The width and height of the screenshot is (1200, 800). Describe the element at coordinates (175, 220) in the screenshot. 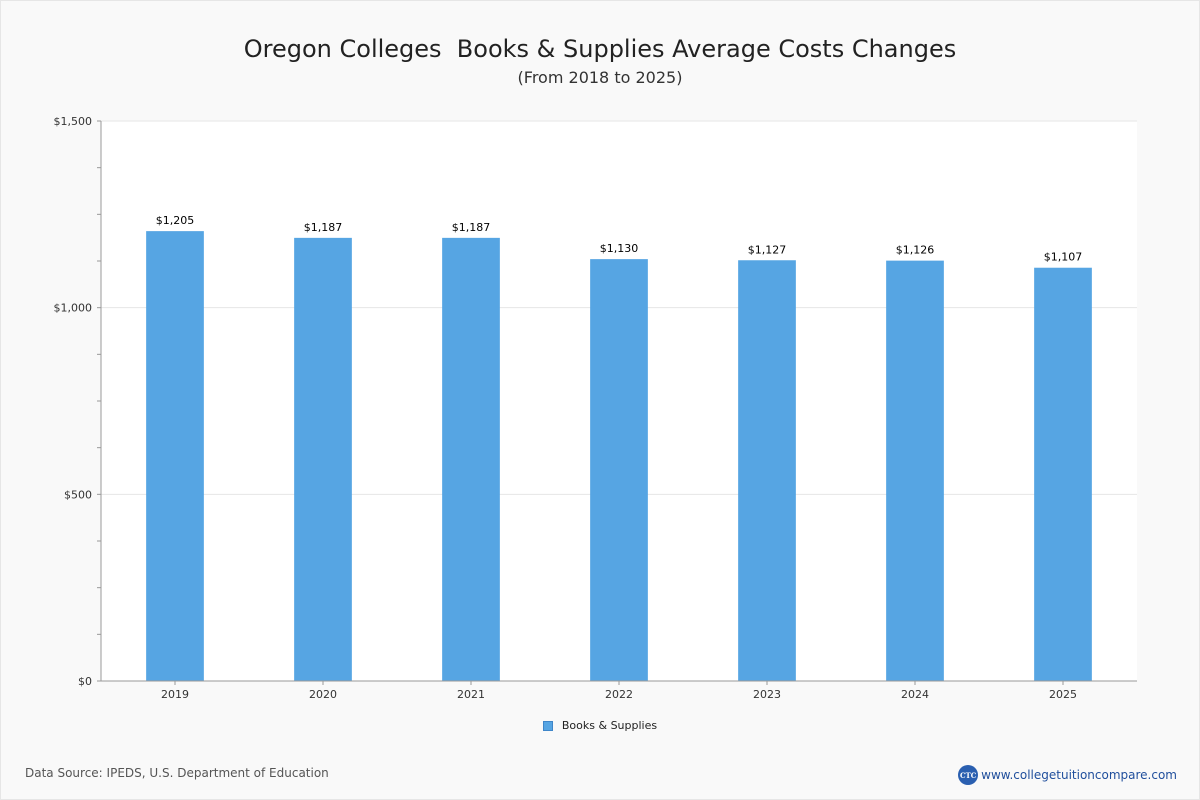

I see `data-label: $1,205` at that location.